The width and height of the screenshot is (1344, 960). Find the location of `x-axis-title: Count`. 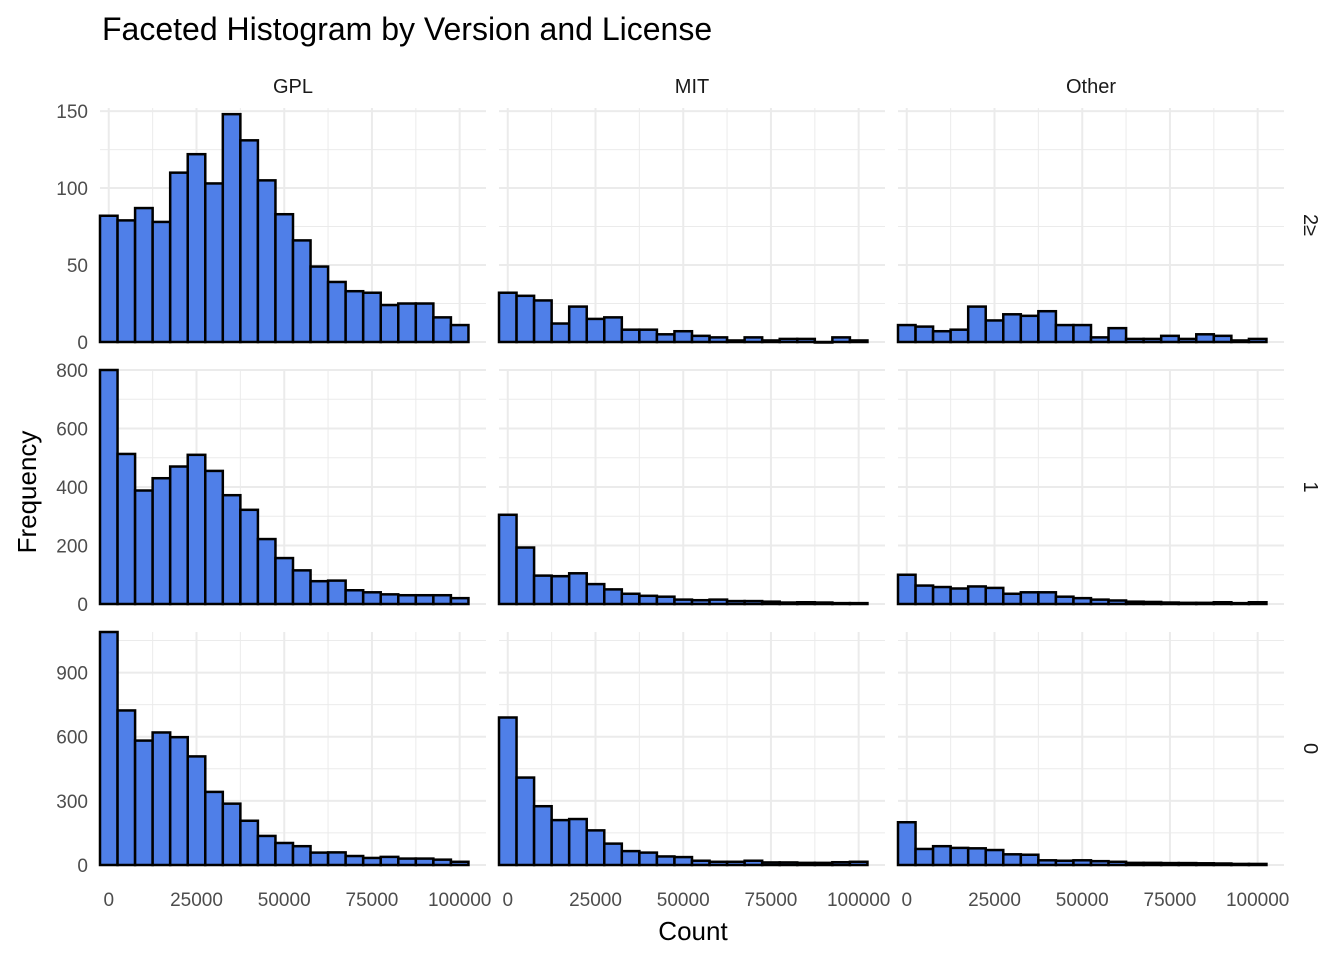

x-axis-title: Count is located at coordinates (693, 931).